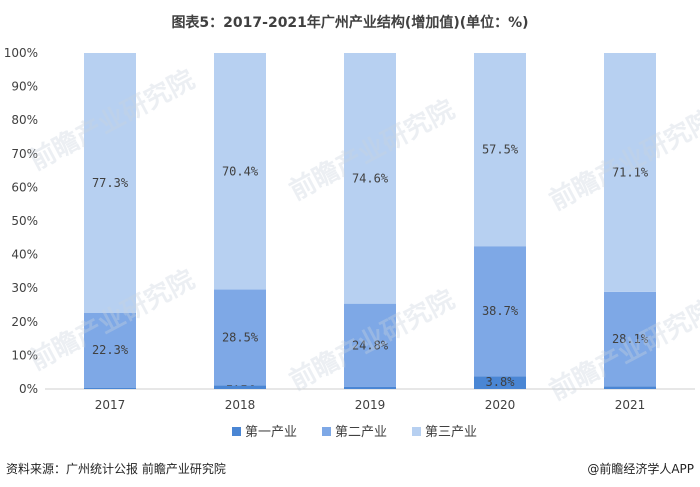  I want to click on y-tick-label: 100%, so click(21, 53).